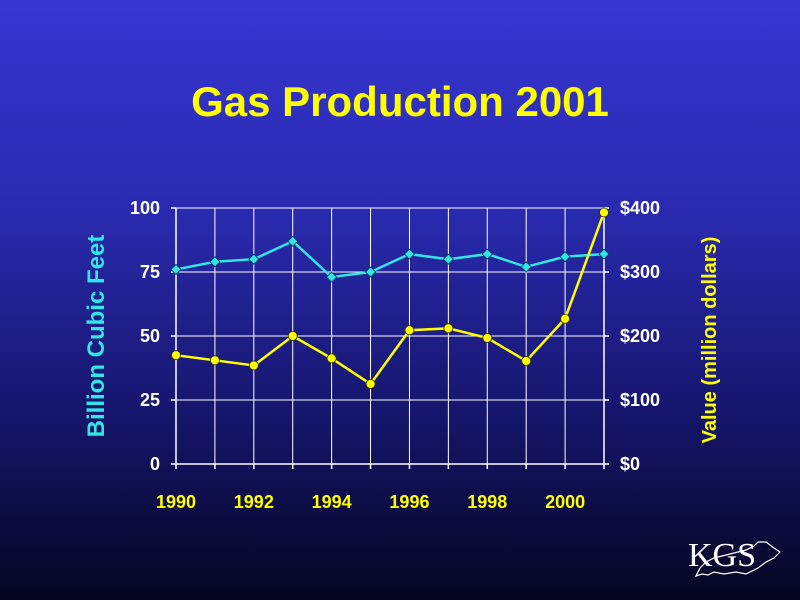 This screenshot has height=600, width=800. Describe the element at coordinates (640, 400) in the screenshot. I see `y-tick-label-right: $100` at that location.